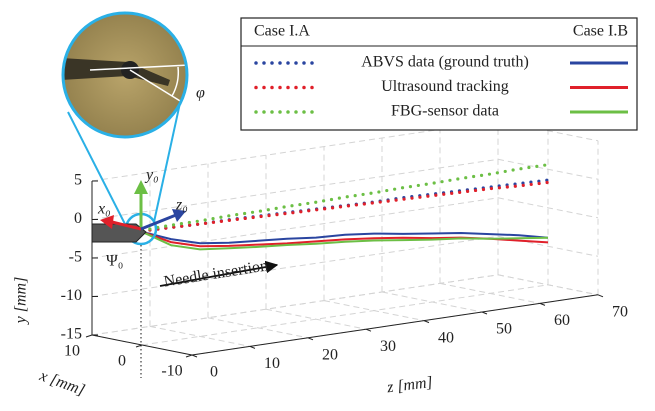 Image resolution: width=655 pixels, height=411 pixels. Describe the element at coordinates (151, 175) in the screenshot. I see `axis-annotation: y₀` at that location.